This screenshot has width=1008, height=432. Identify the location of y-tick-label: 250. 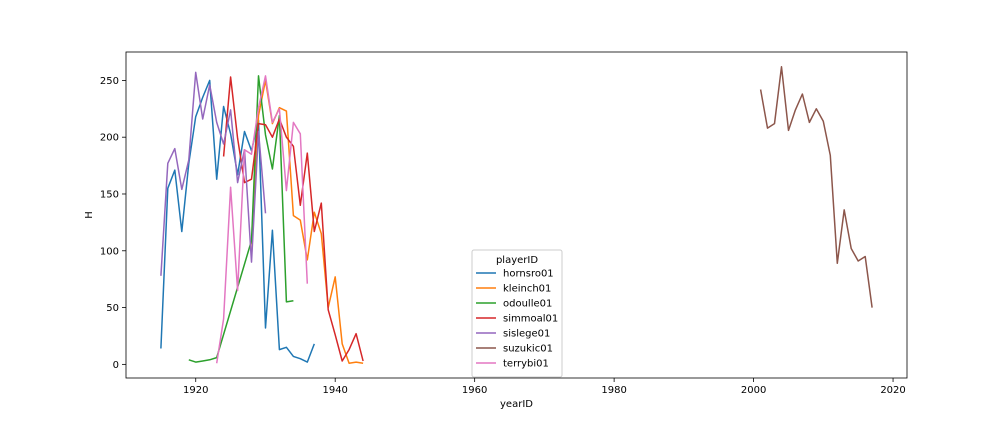
(109, 81).